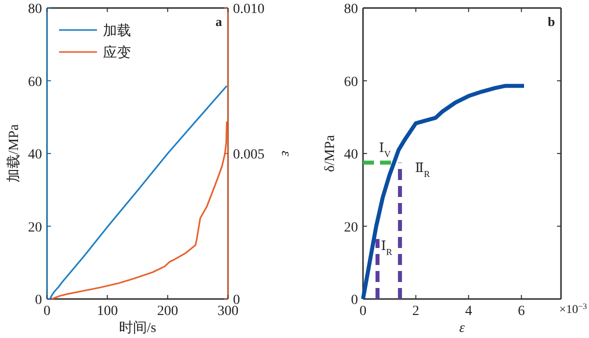 This screenshot has width=589, height=338. I want to click on legend-label: 加载, so click(117, 31).